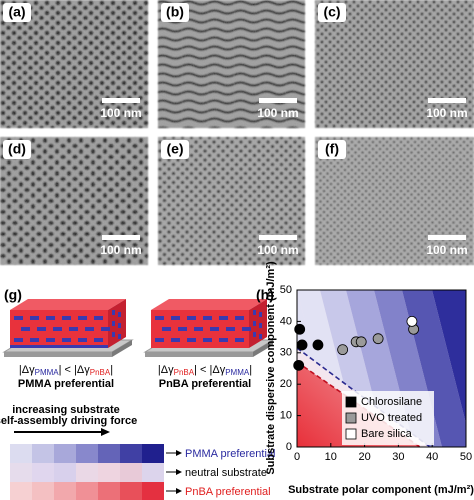  Describe the element at coordinates (100, 372) in the screenshot. I see `relation-part: PnBA` at that location.